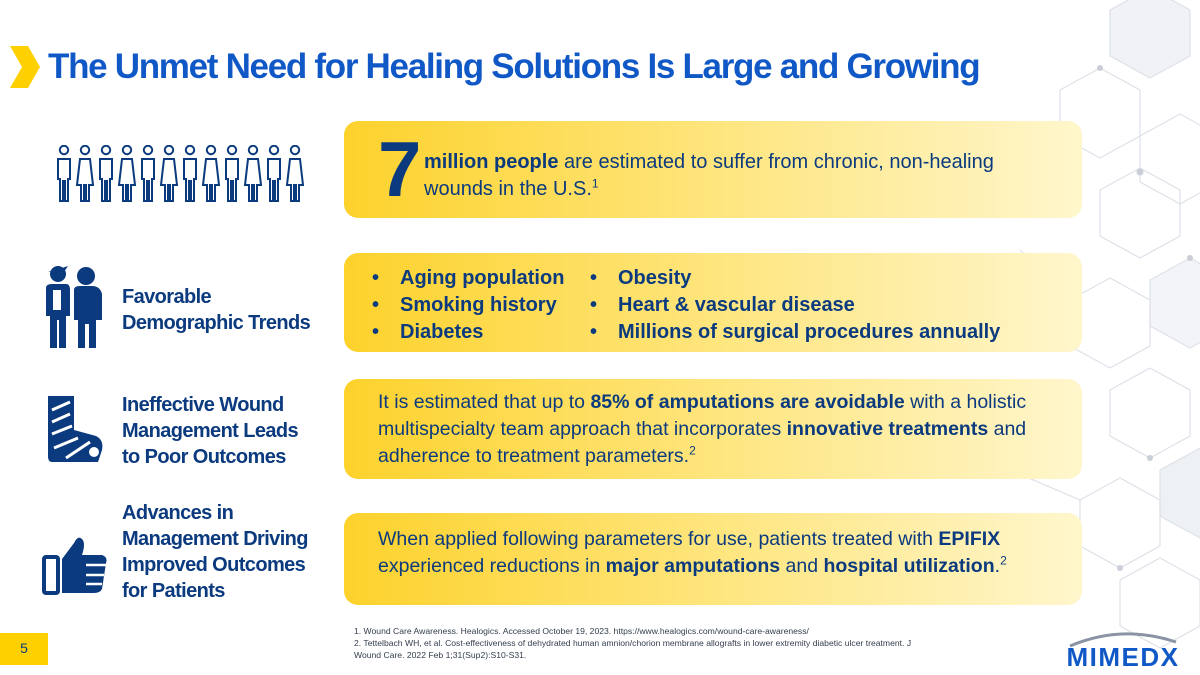  What do you see at coordinates (216, 310) in the screenshot?
I see `demographic-trends-label: Favorable Demographic Trends` at bounding box center [216, 310].